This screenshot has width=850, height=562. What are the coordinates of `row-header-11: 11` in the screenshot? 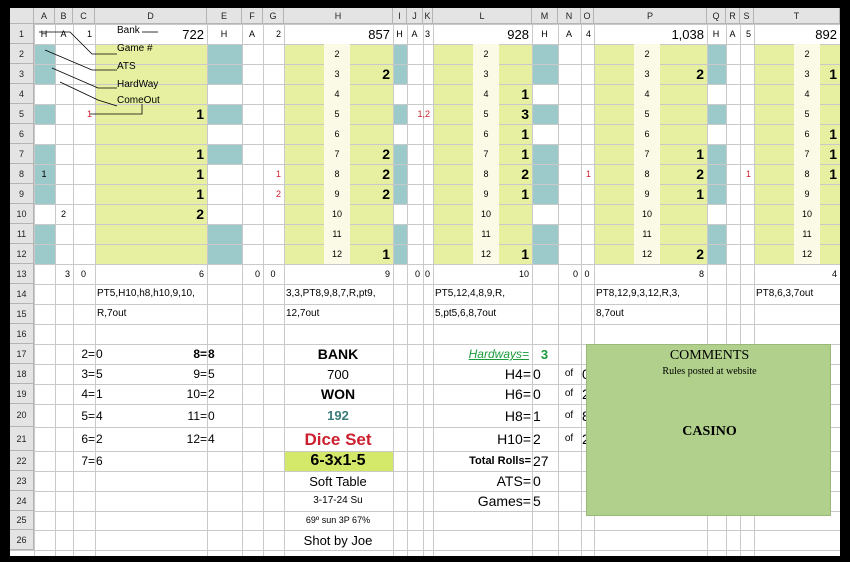 It's located at (22, 234).